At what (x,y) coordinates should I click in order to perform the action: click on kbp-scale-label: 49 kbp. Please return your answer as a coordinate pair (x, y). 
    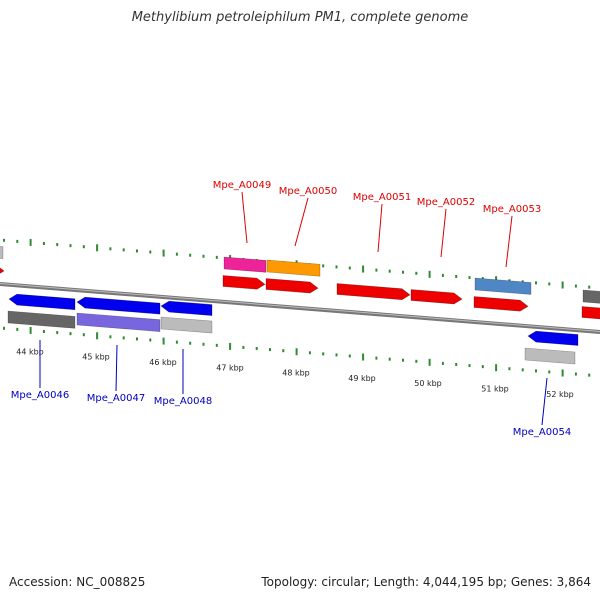
    Looking at the image, I should click on (362, 378).